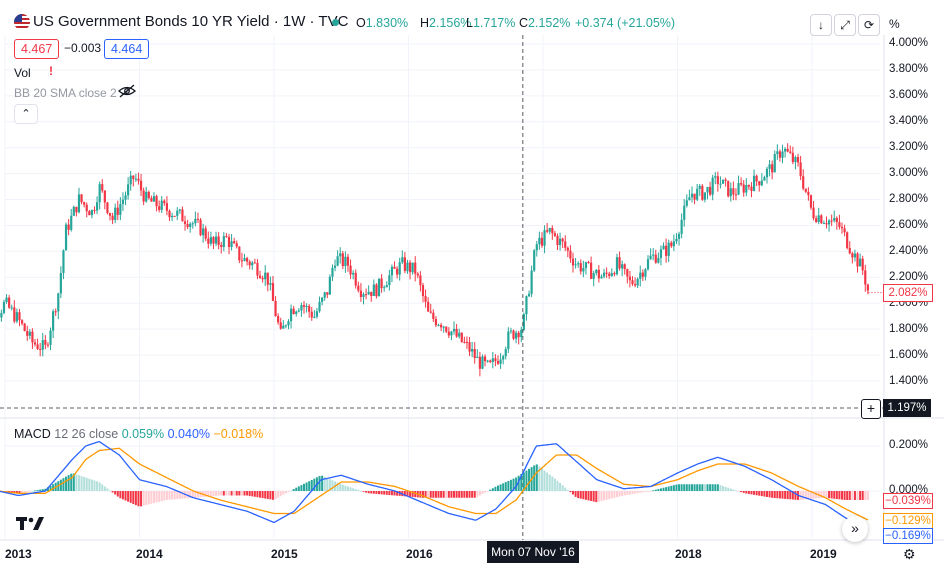 The width and height of the screenshot is (944, 573). I want to click on tradingview-logo-icon, so click(31, 524).